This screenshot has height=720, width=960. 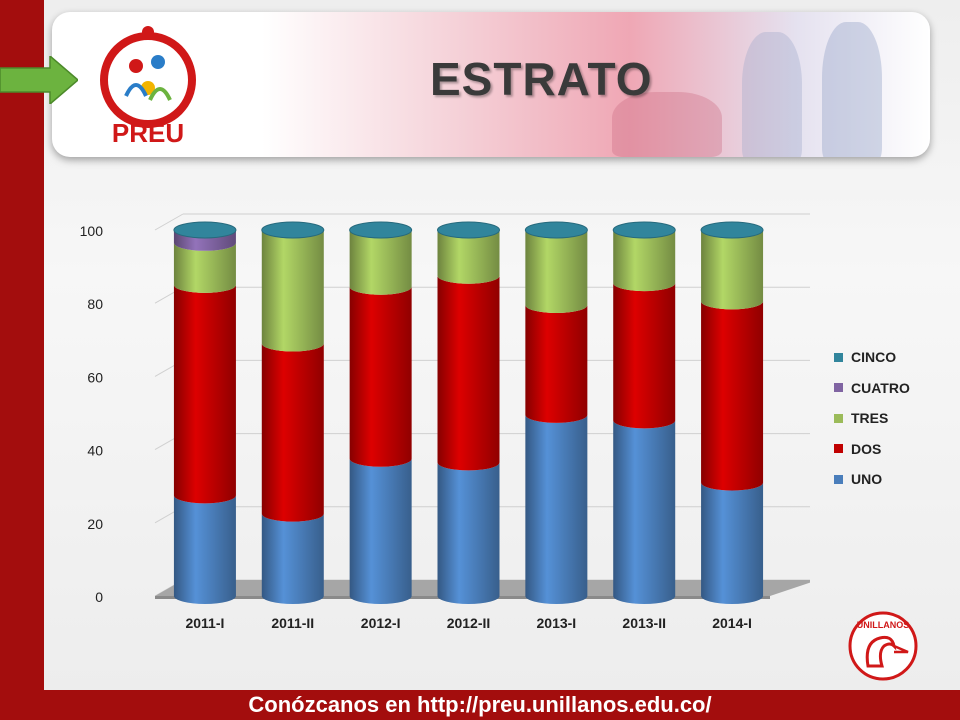 I want to click on student-figure-image, so click(x=772, y=94).